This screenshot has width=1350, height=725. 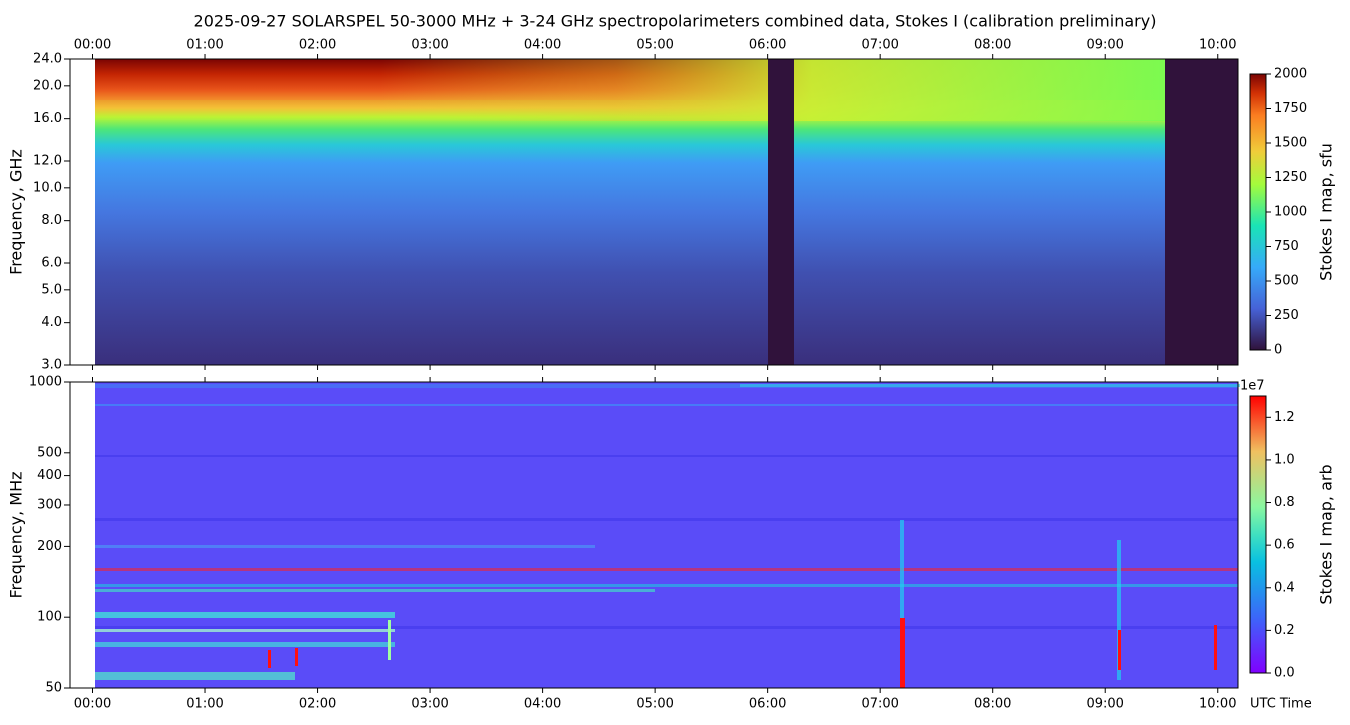 What do you see at coordinates (1290, 177) in the screenshot?
I see `colorbar-tick-label: 1250` at bounding box center [1290, 177].